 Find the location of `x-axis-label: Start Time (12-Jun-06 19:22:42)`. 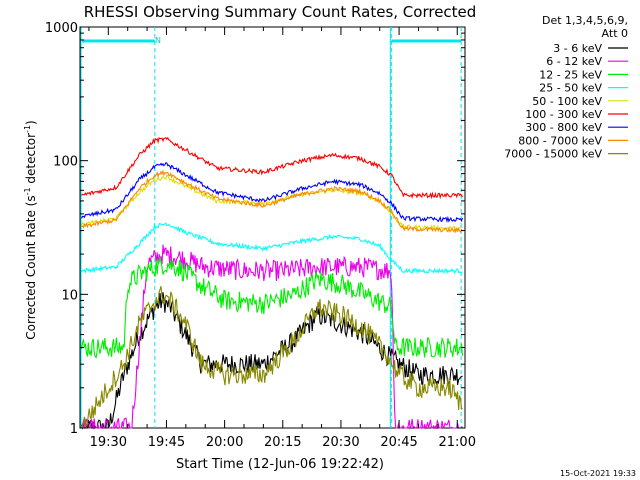

x-axis-label: Start Time (12-Jun-06 19:22:42) is located at coordinates (280, 464).